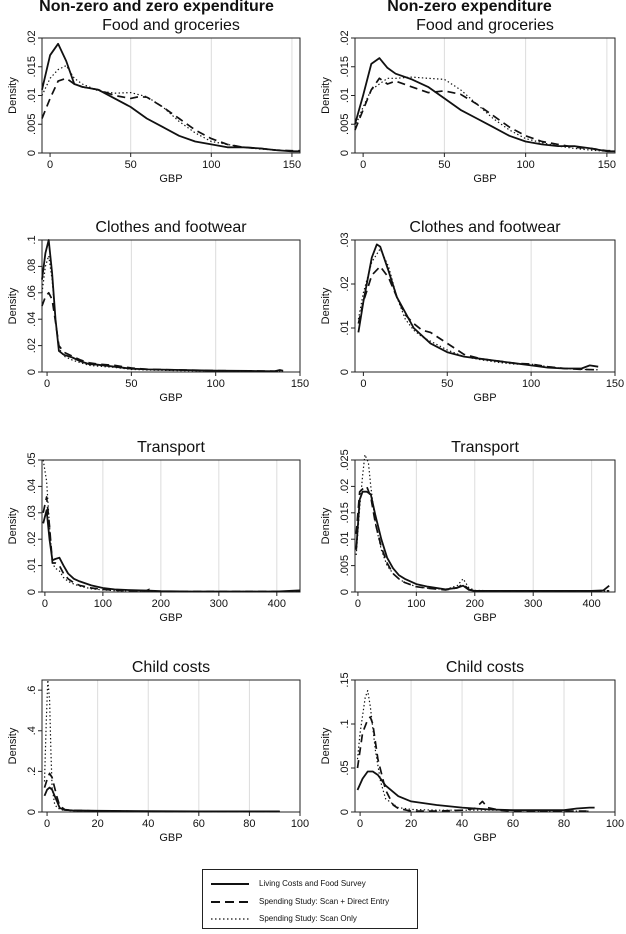 The width and height of the screenshot is (626, 934). Describe the element at coordinates (591, 604) in the screenshot. I see `x-tick-label: 400` at that location.